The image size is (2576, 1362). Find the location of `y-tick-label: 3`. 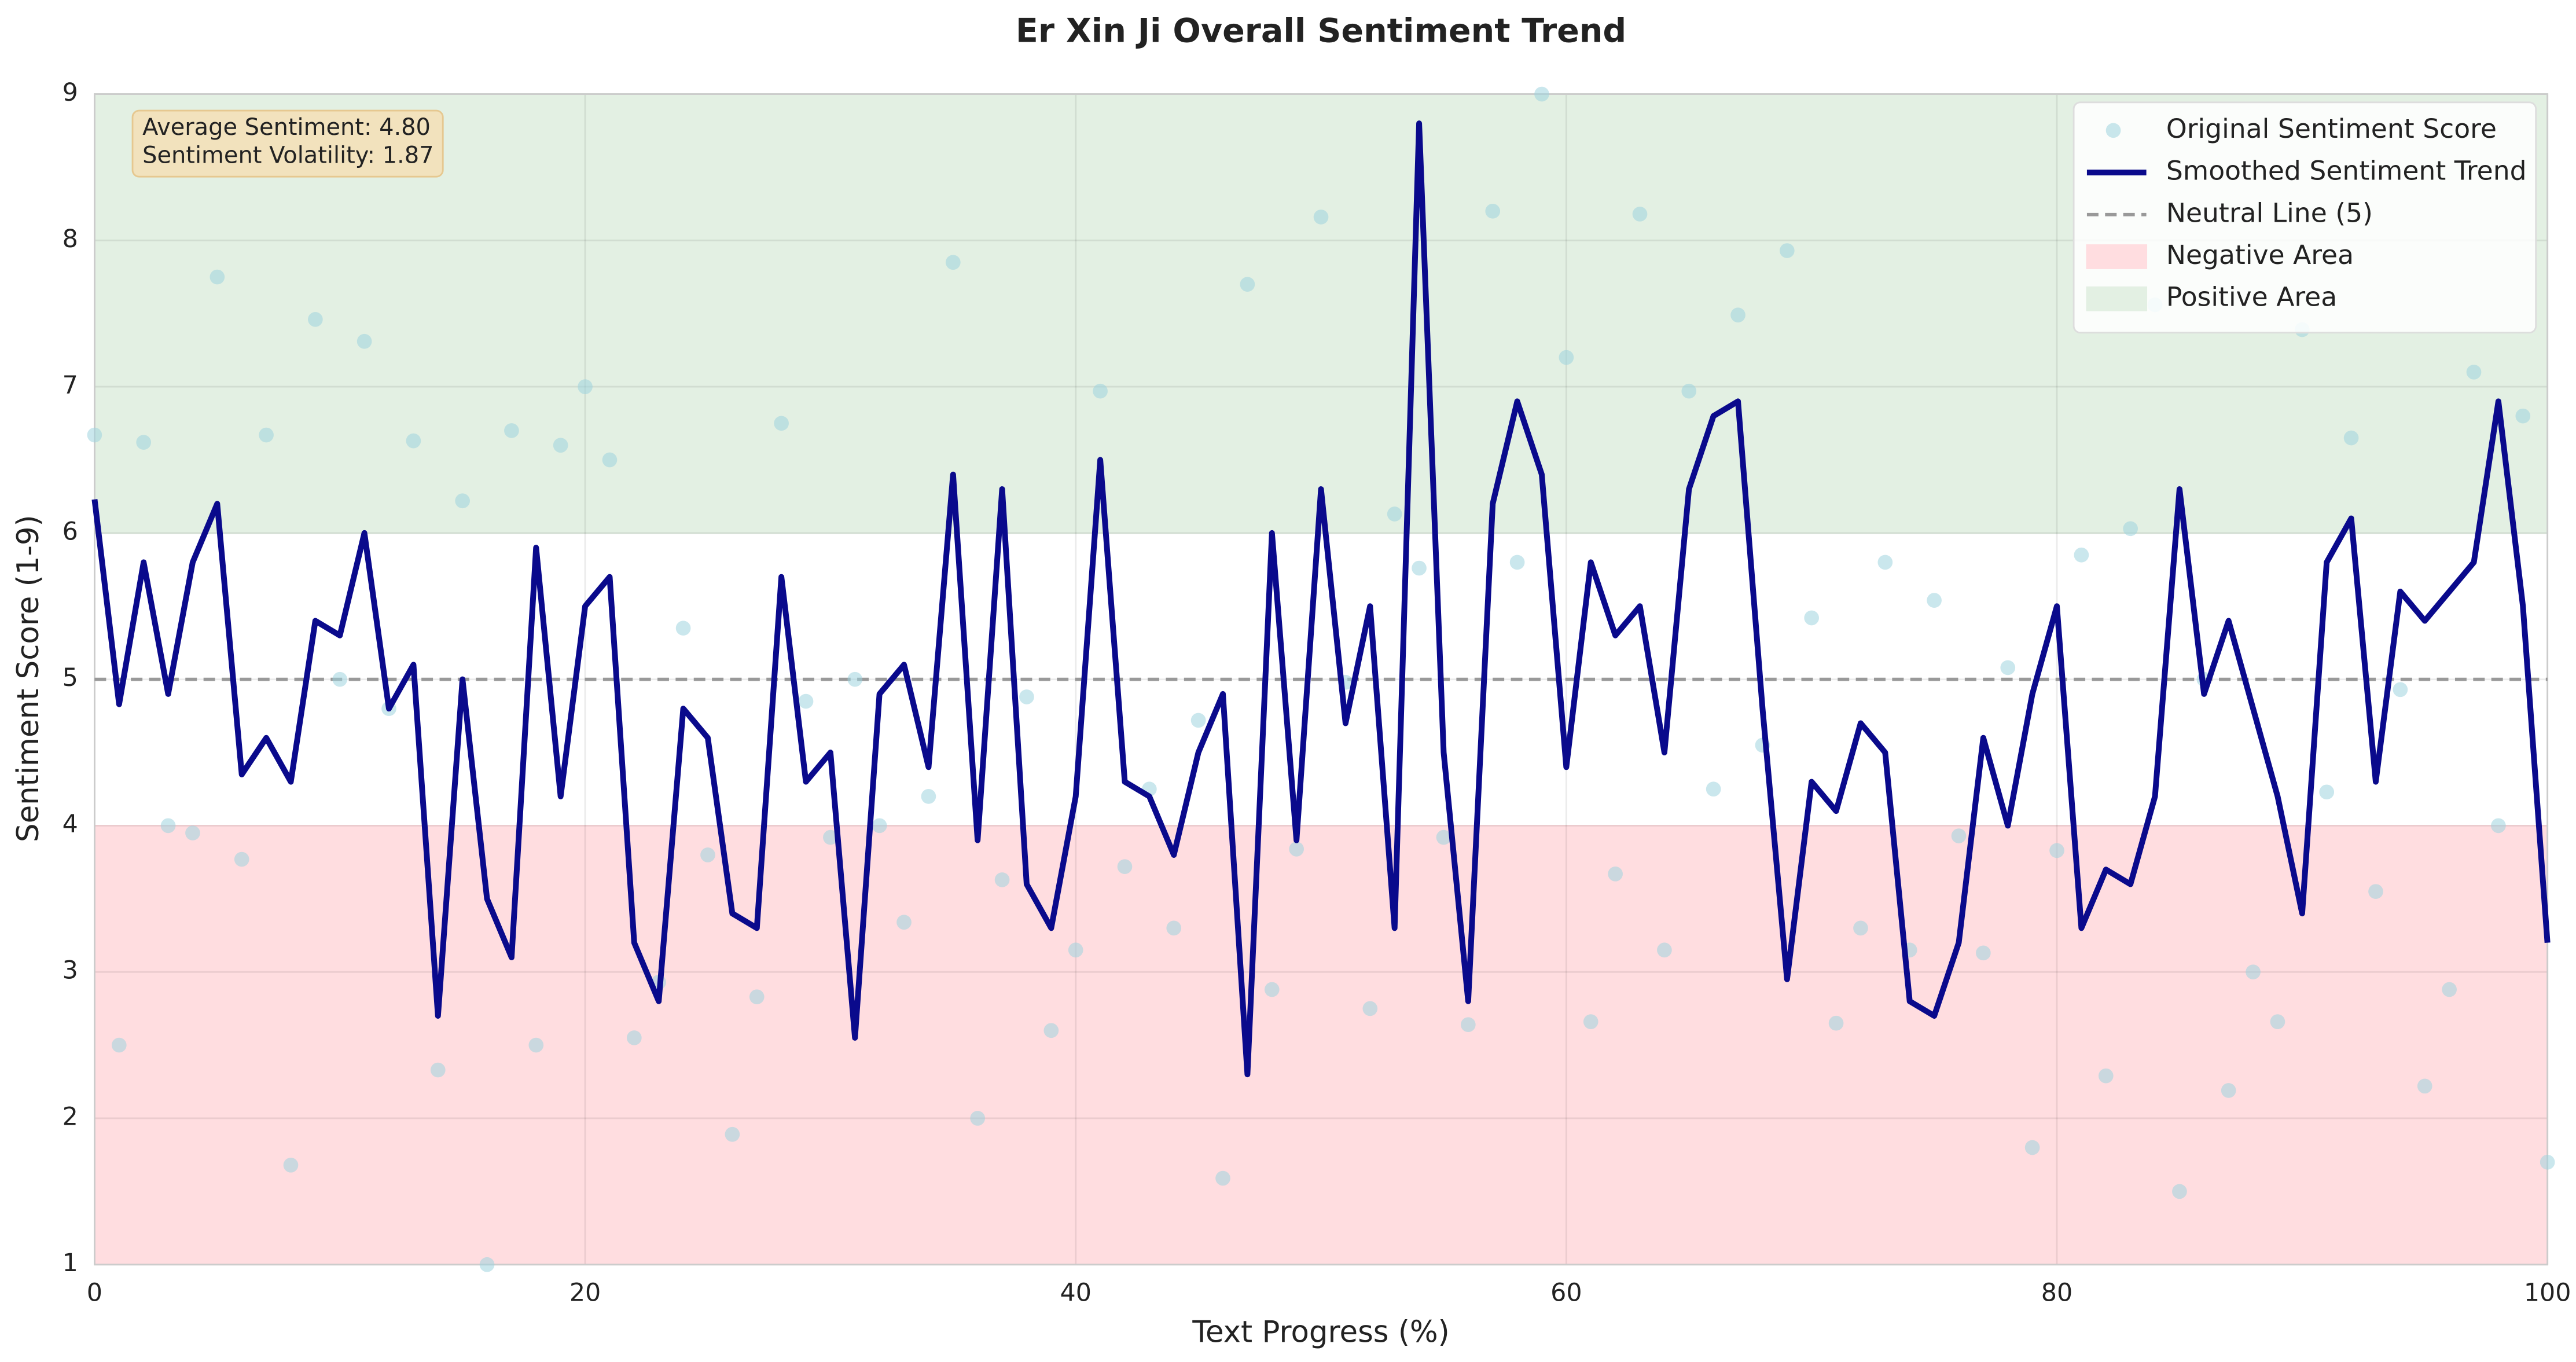

y-tick-label: 3 is located at coordinates (70, 970).